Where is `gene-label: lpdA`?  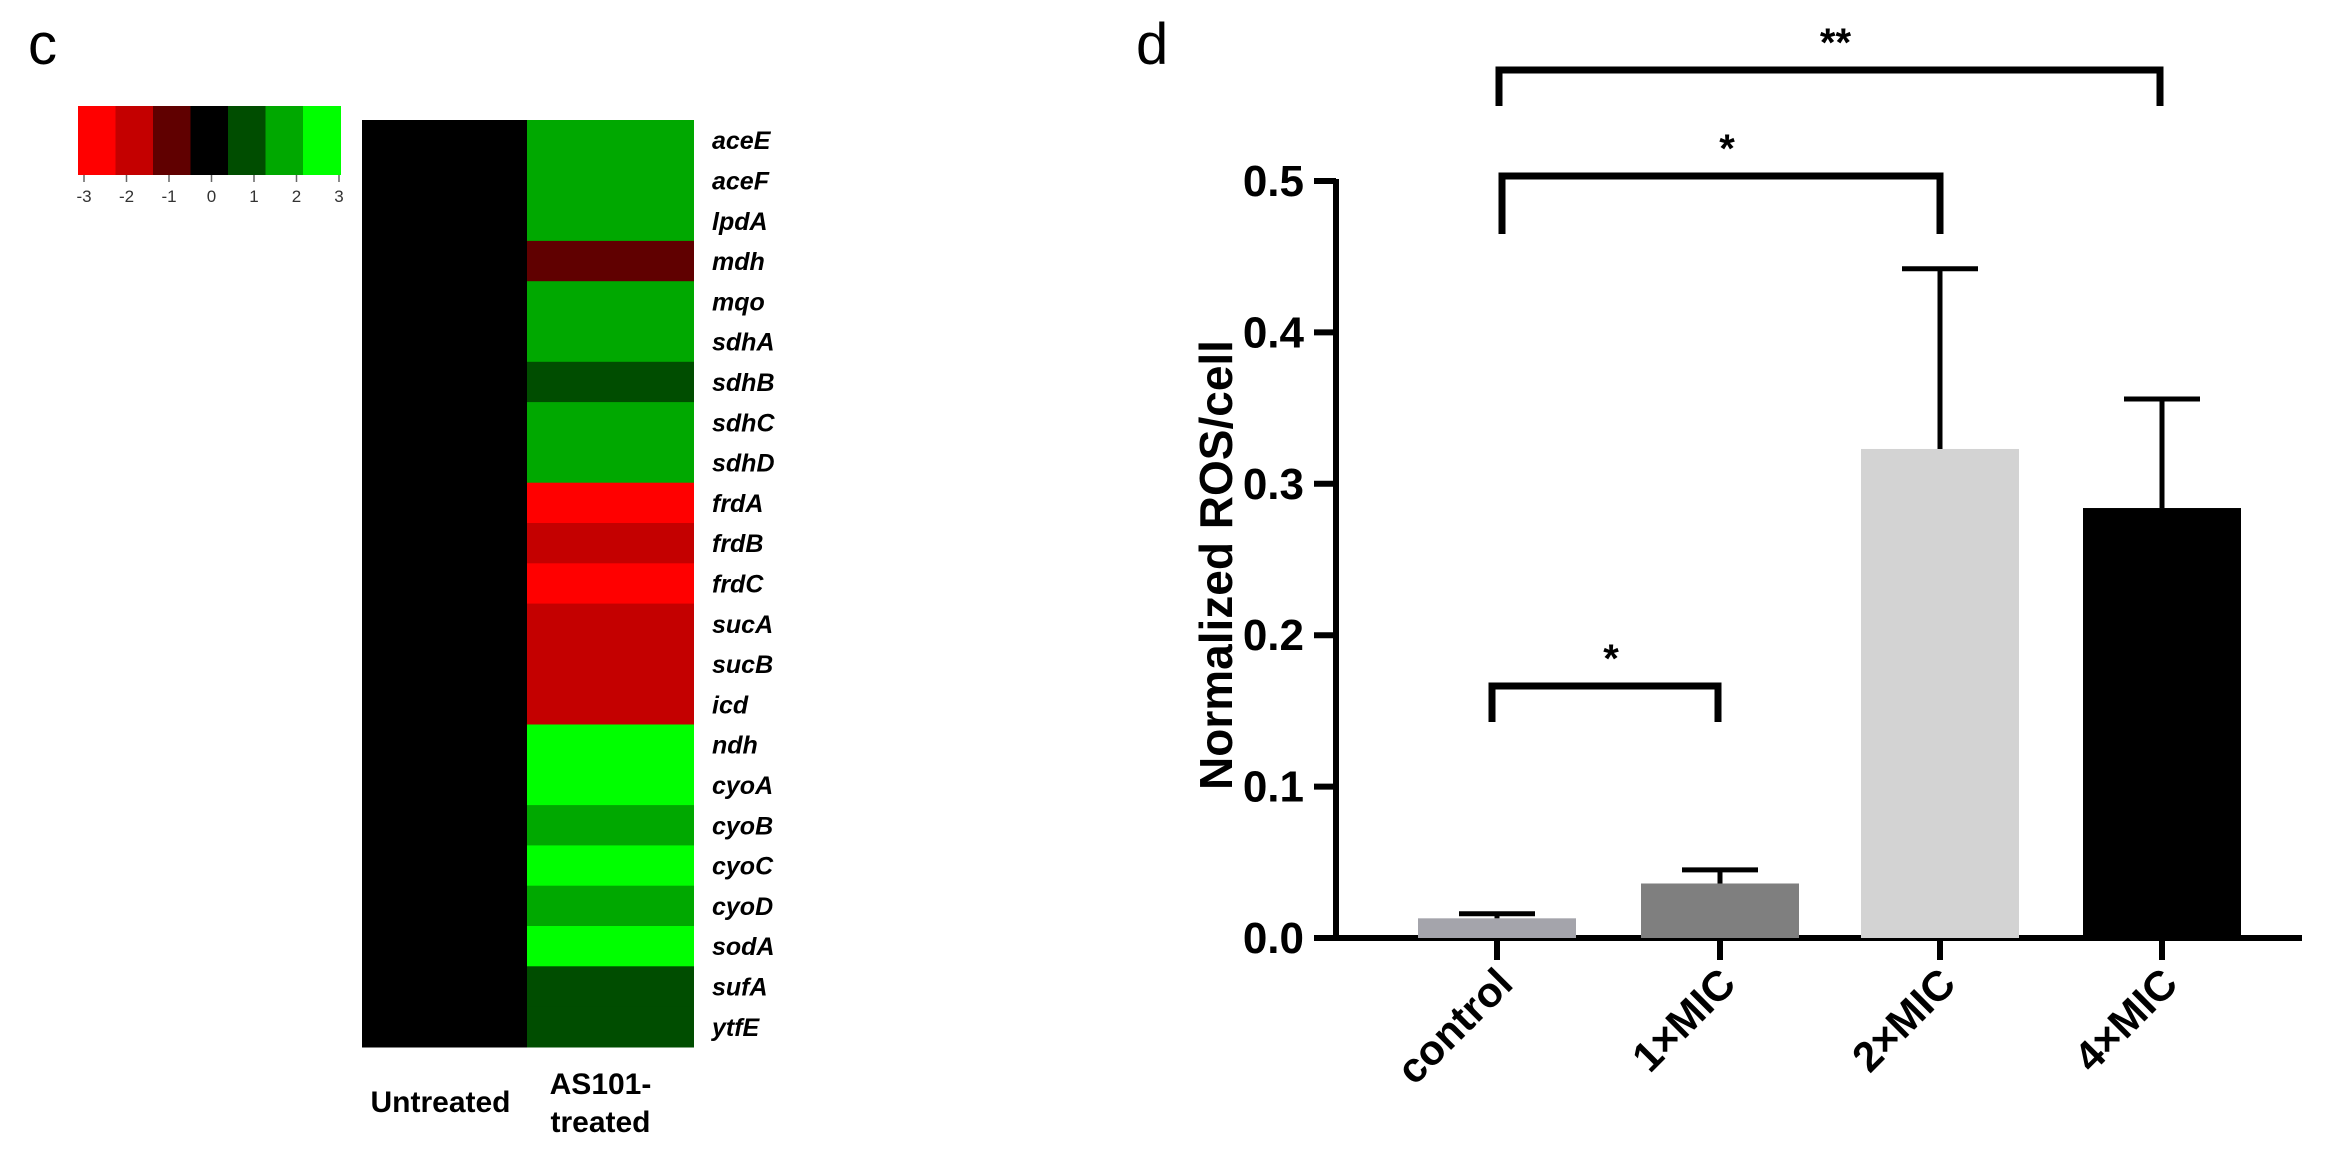
gene-label: lpdA is located at coordinates (740, 222).